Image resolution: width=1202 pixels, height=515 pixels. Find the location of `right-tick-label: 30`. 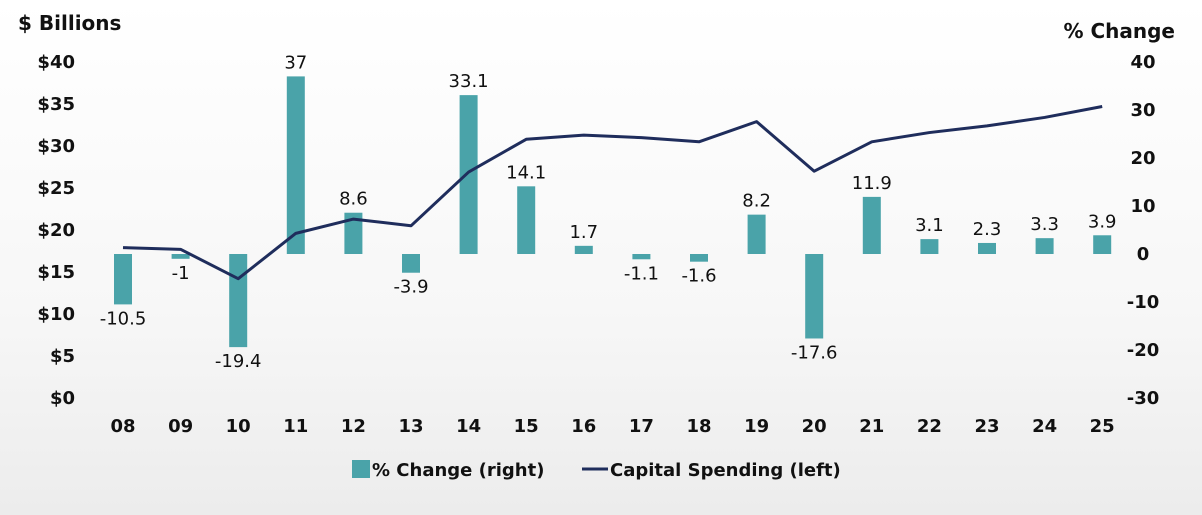

right-tick-label: 30 is located at coordinates (1142, 110).